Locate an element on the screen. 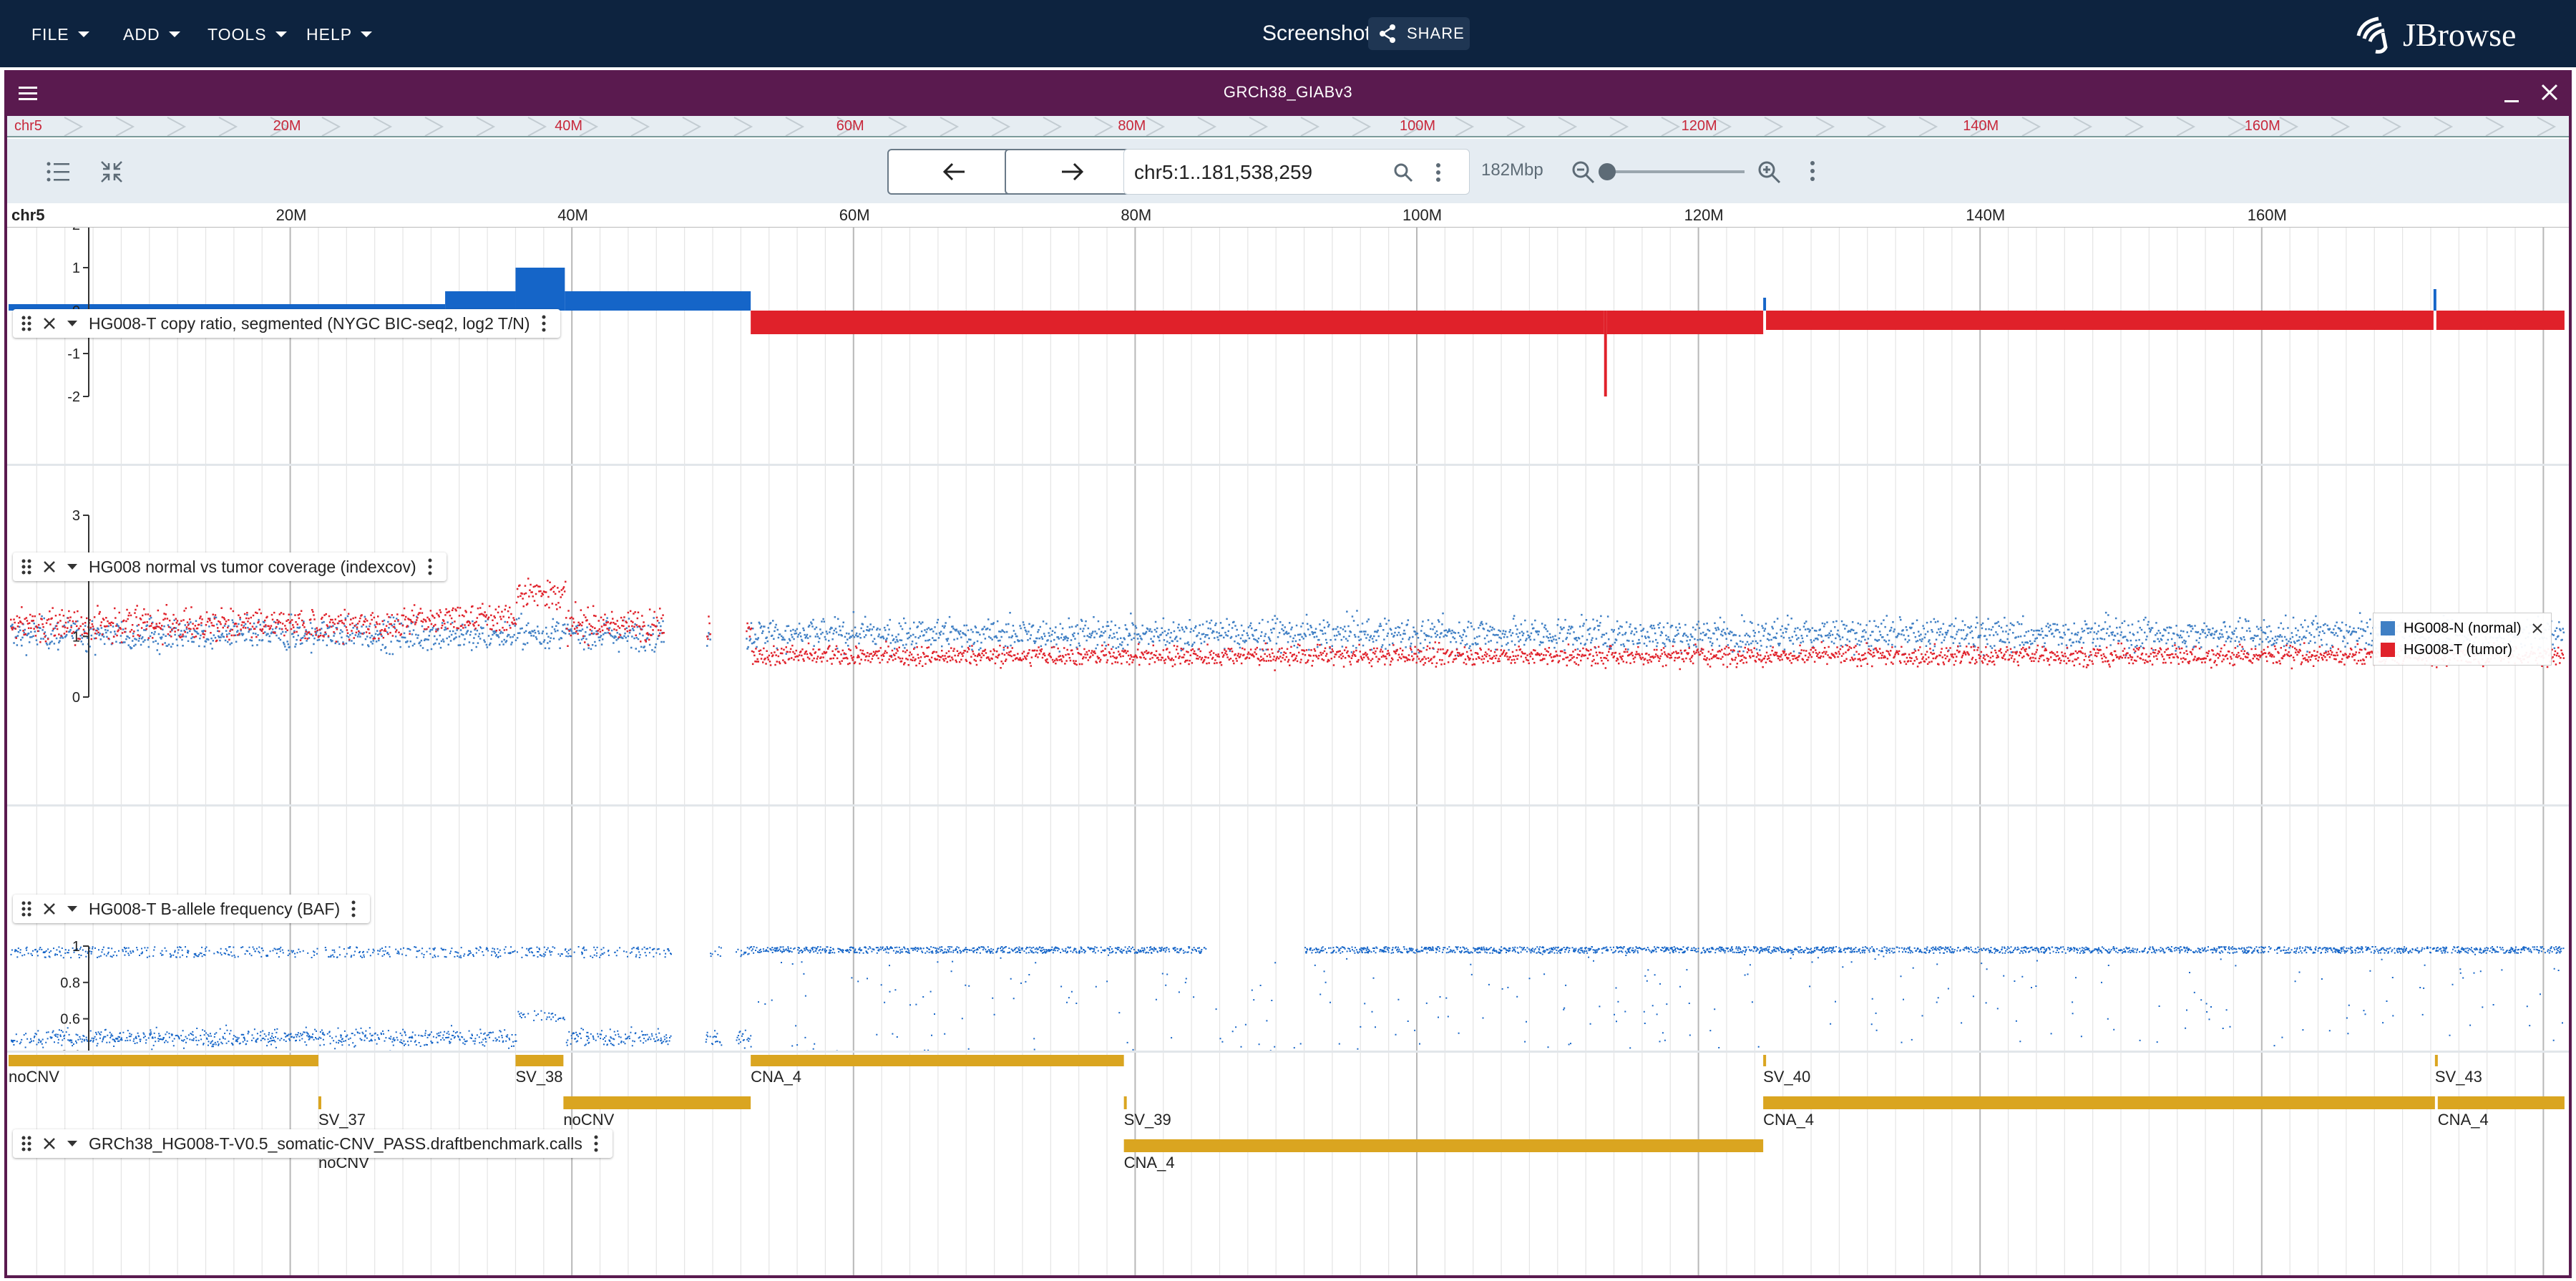 This screenshot has width=2576, height=1281. overview-tick-label: 160M is located at coordinates (2262, 126).